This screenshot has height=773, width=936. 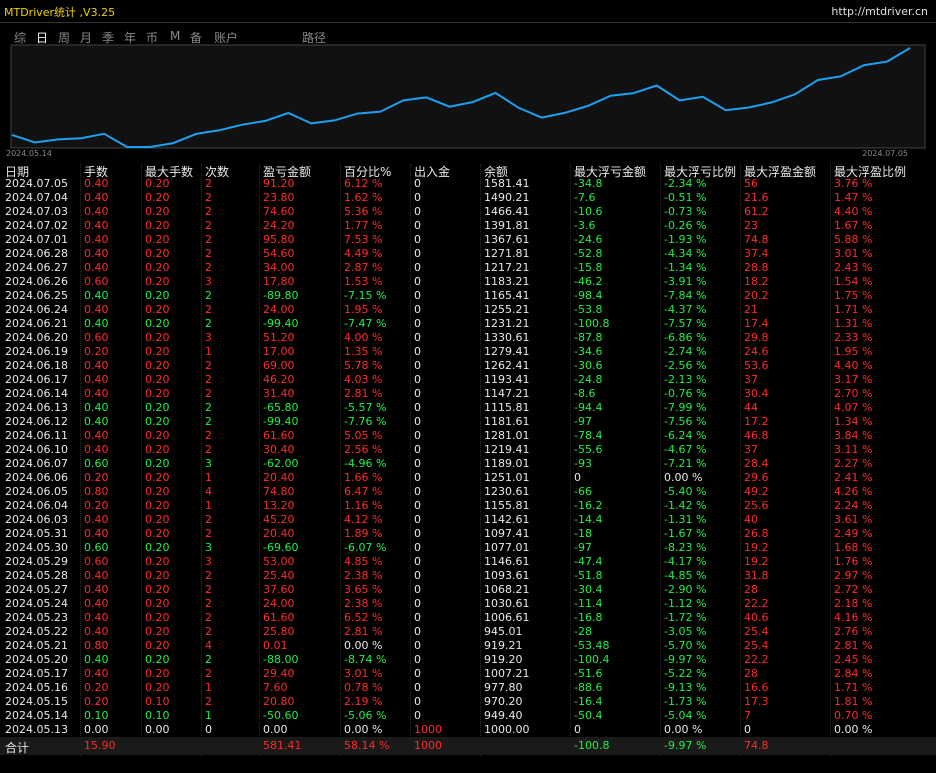 What do you see at coordinates (685, 519) in the screenshot?
I see `table-cell: -1.31 %` at bounding box center [685, 519].